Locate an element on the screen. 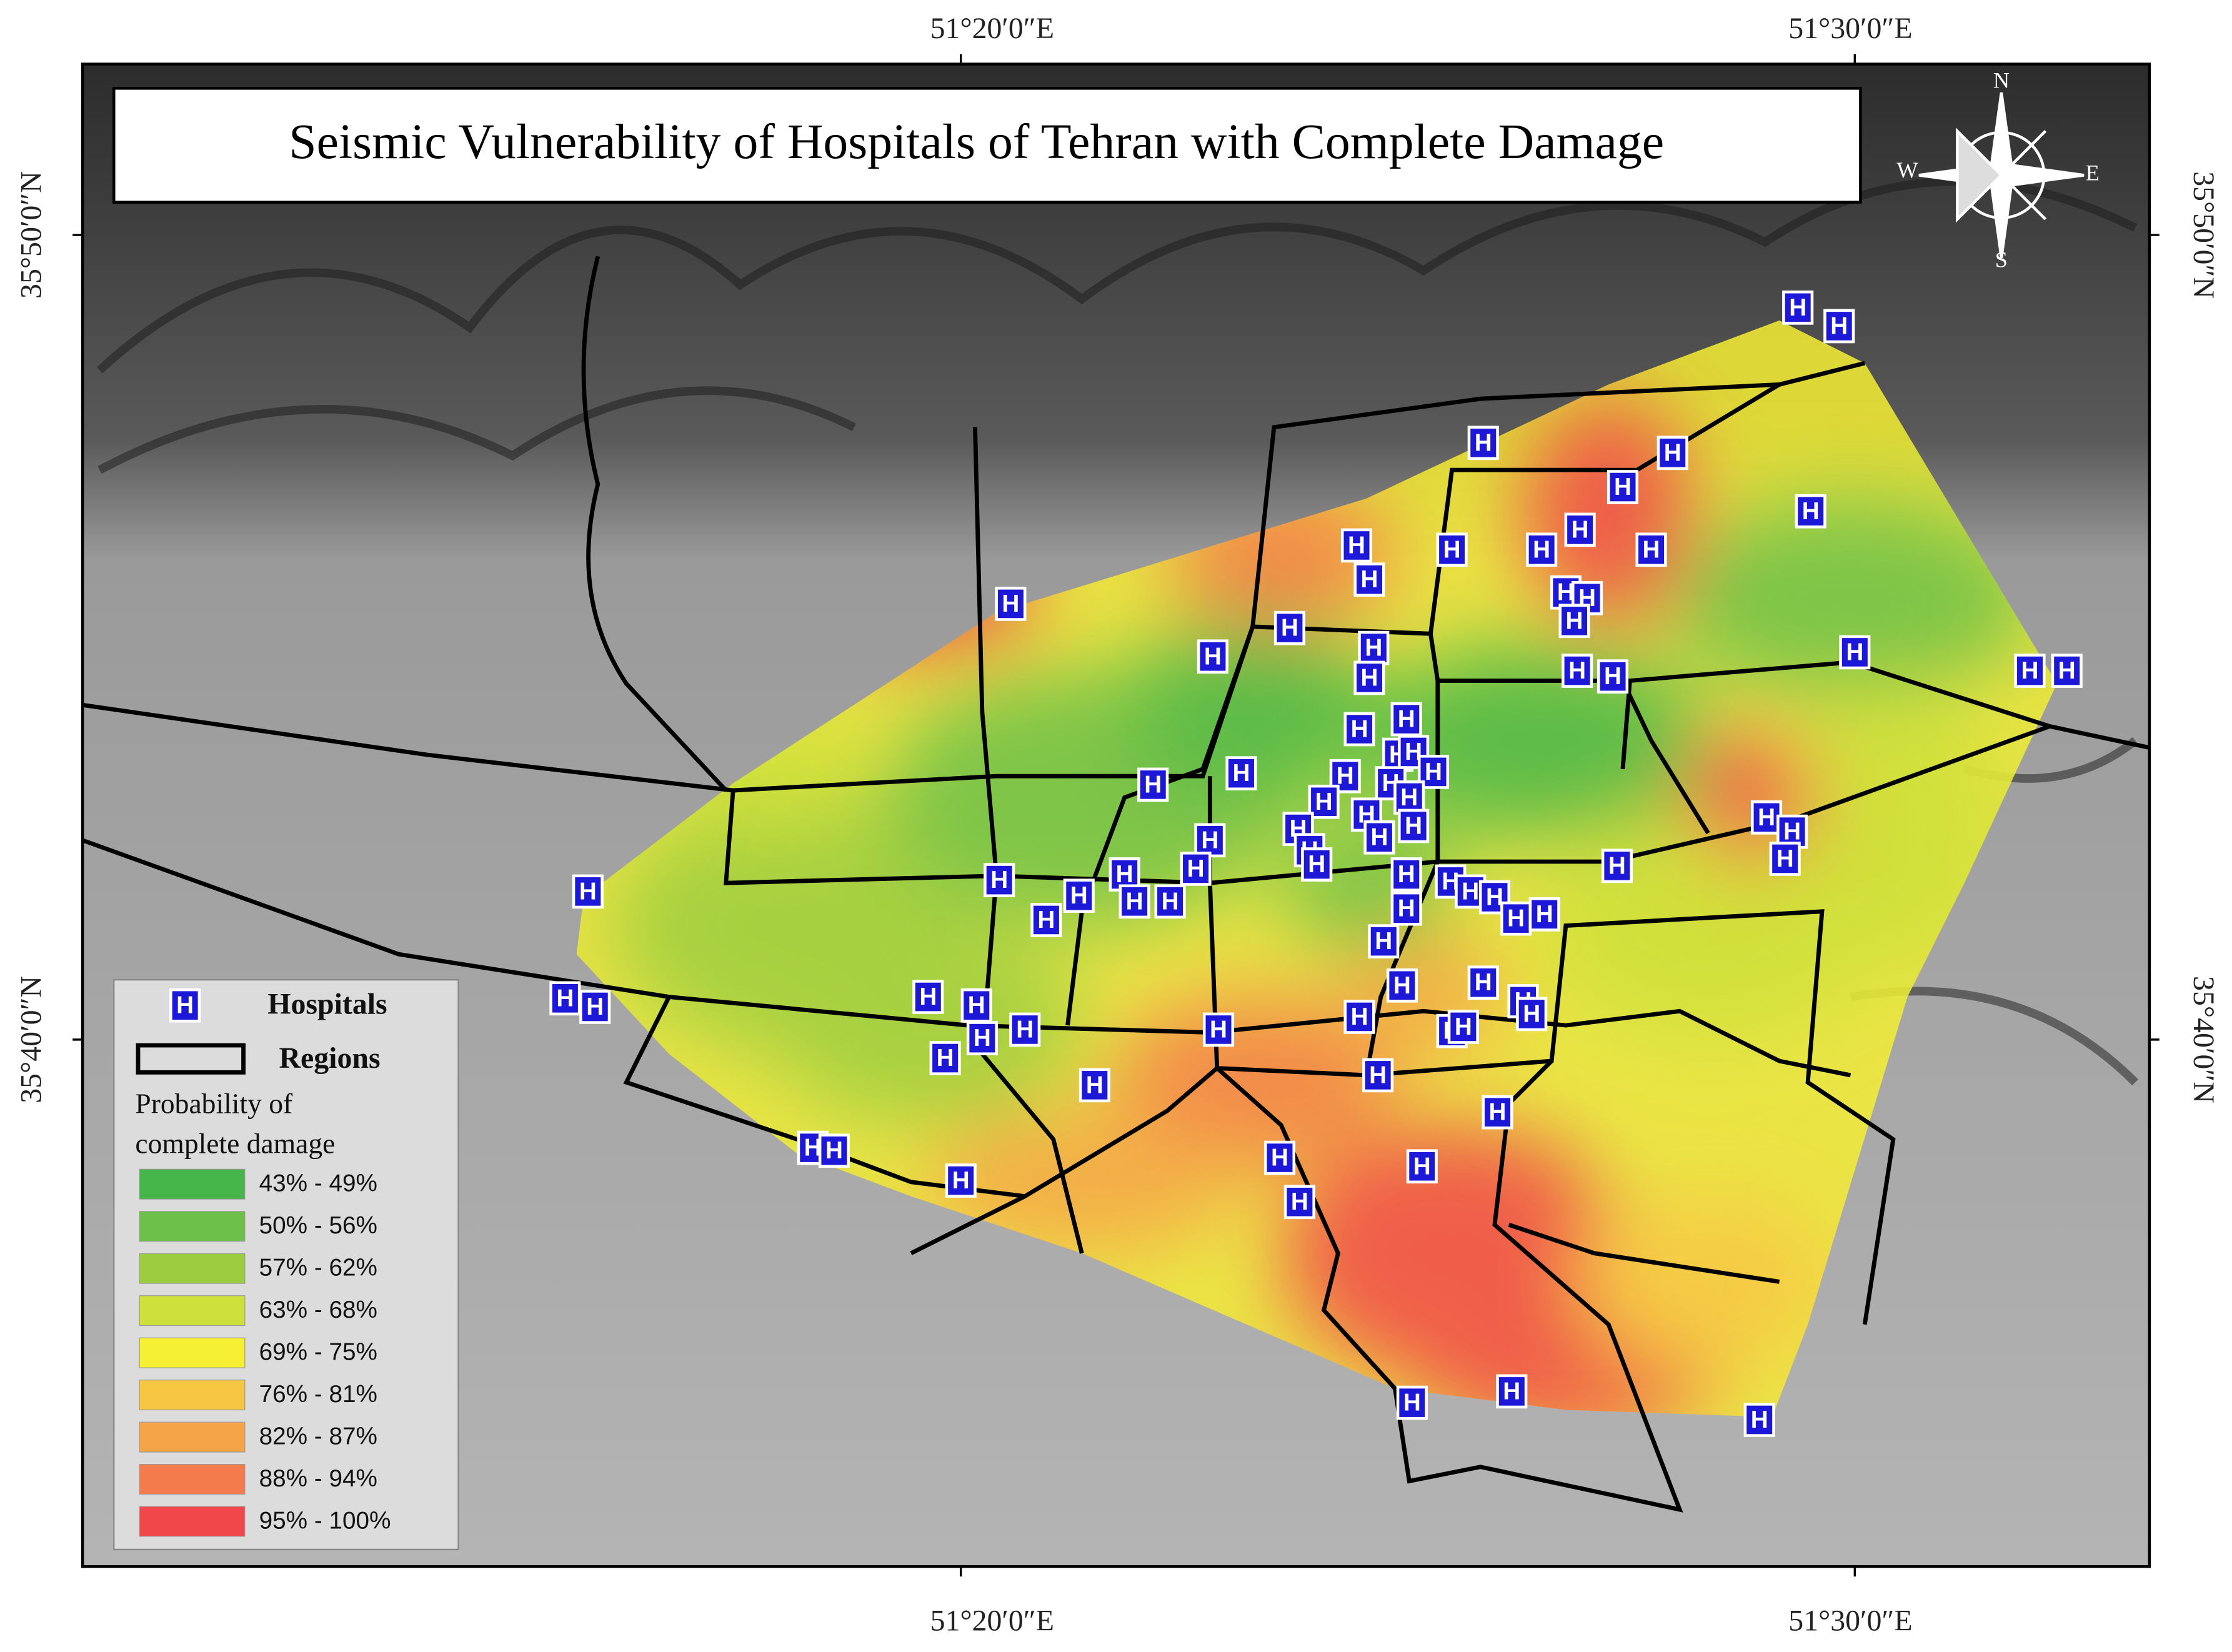 The width and height of the screenshot is (2232, 1652). legend-class-label: 43% - 49% is located at coordinates (318, 1183).